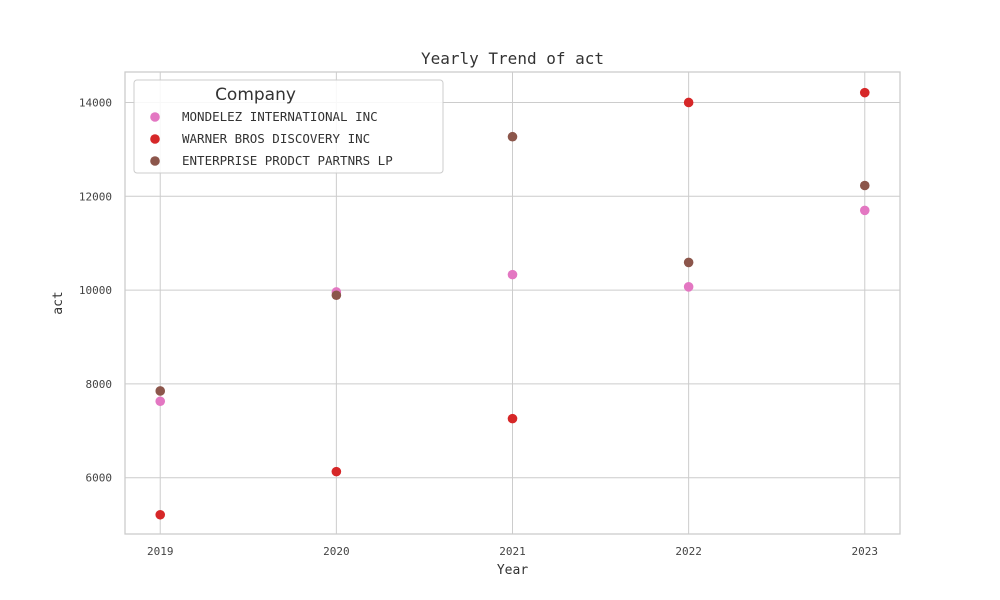 Image resolution: width=1000 pixels, height=600 pixels. I want to click on x-tick-label: 2021, so click(512, 551).